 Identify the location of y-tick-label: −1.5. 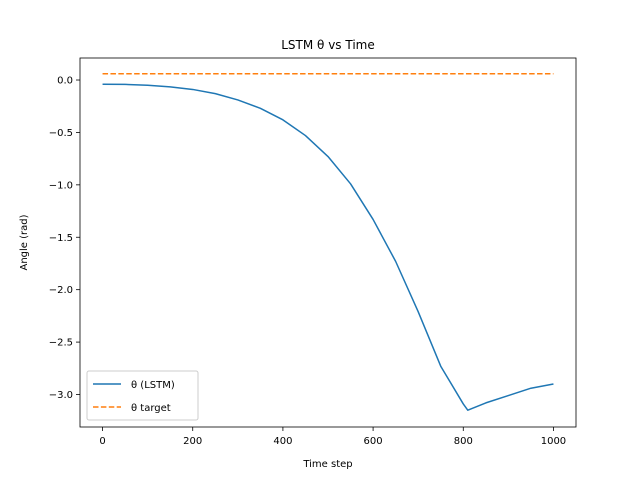
(61, 238).